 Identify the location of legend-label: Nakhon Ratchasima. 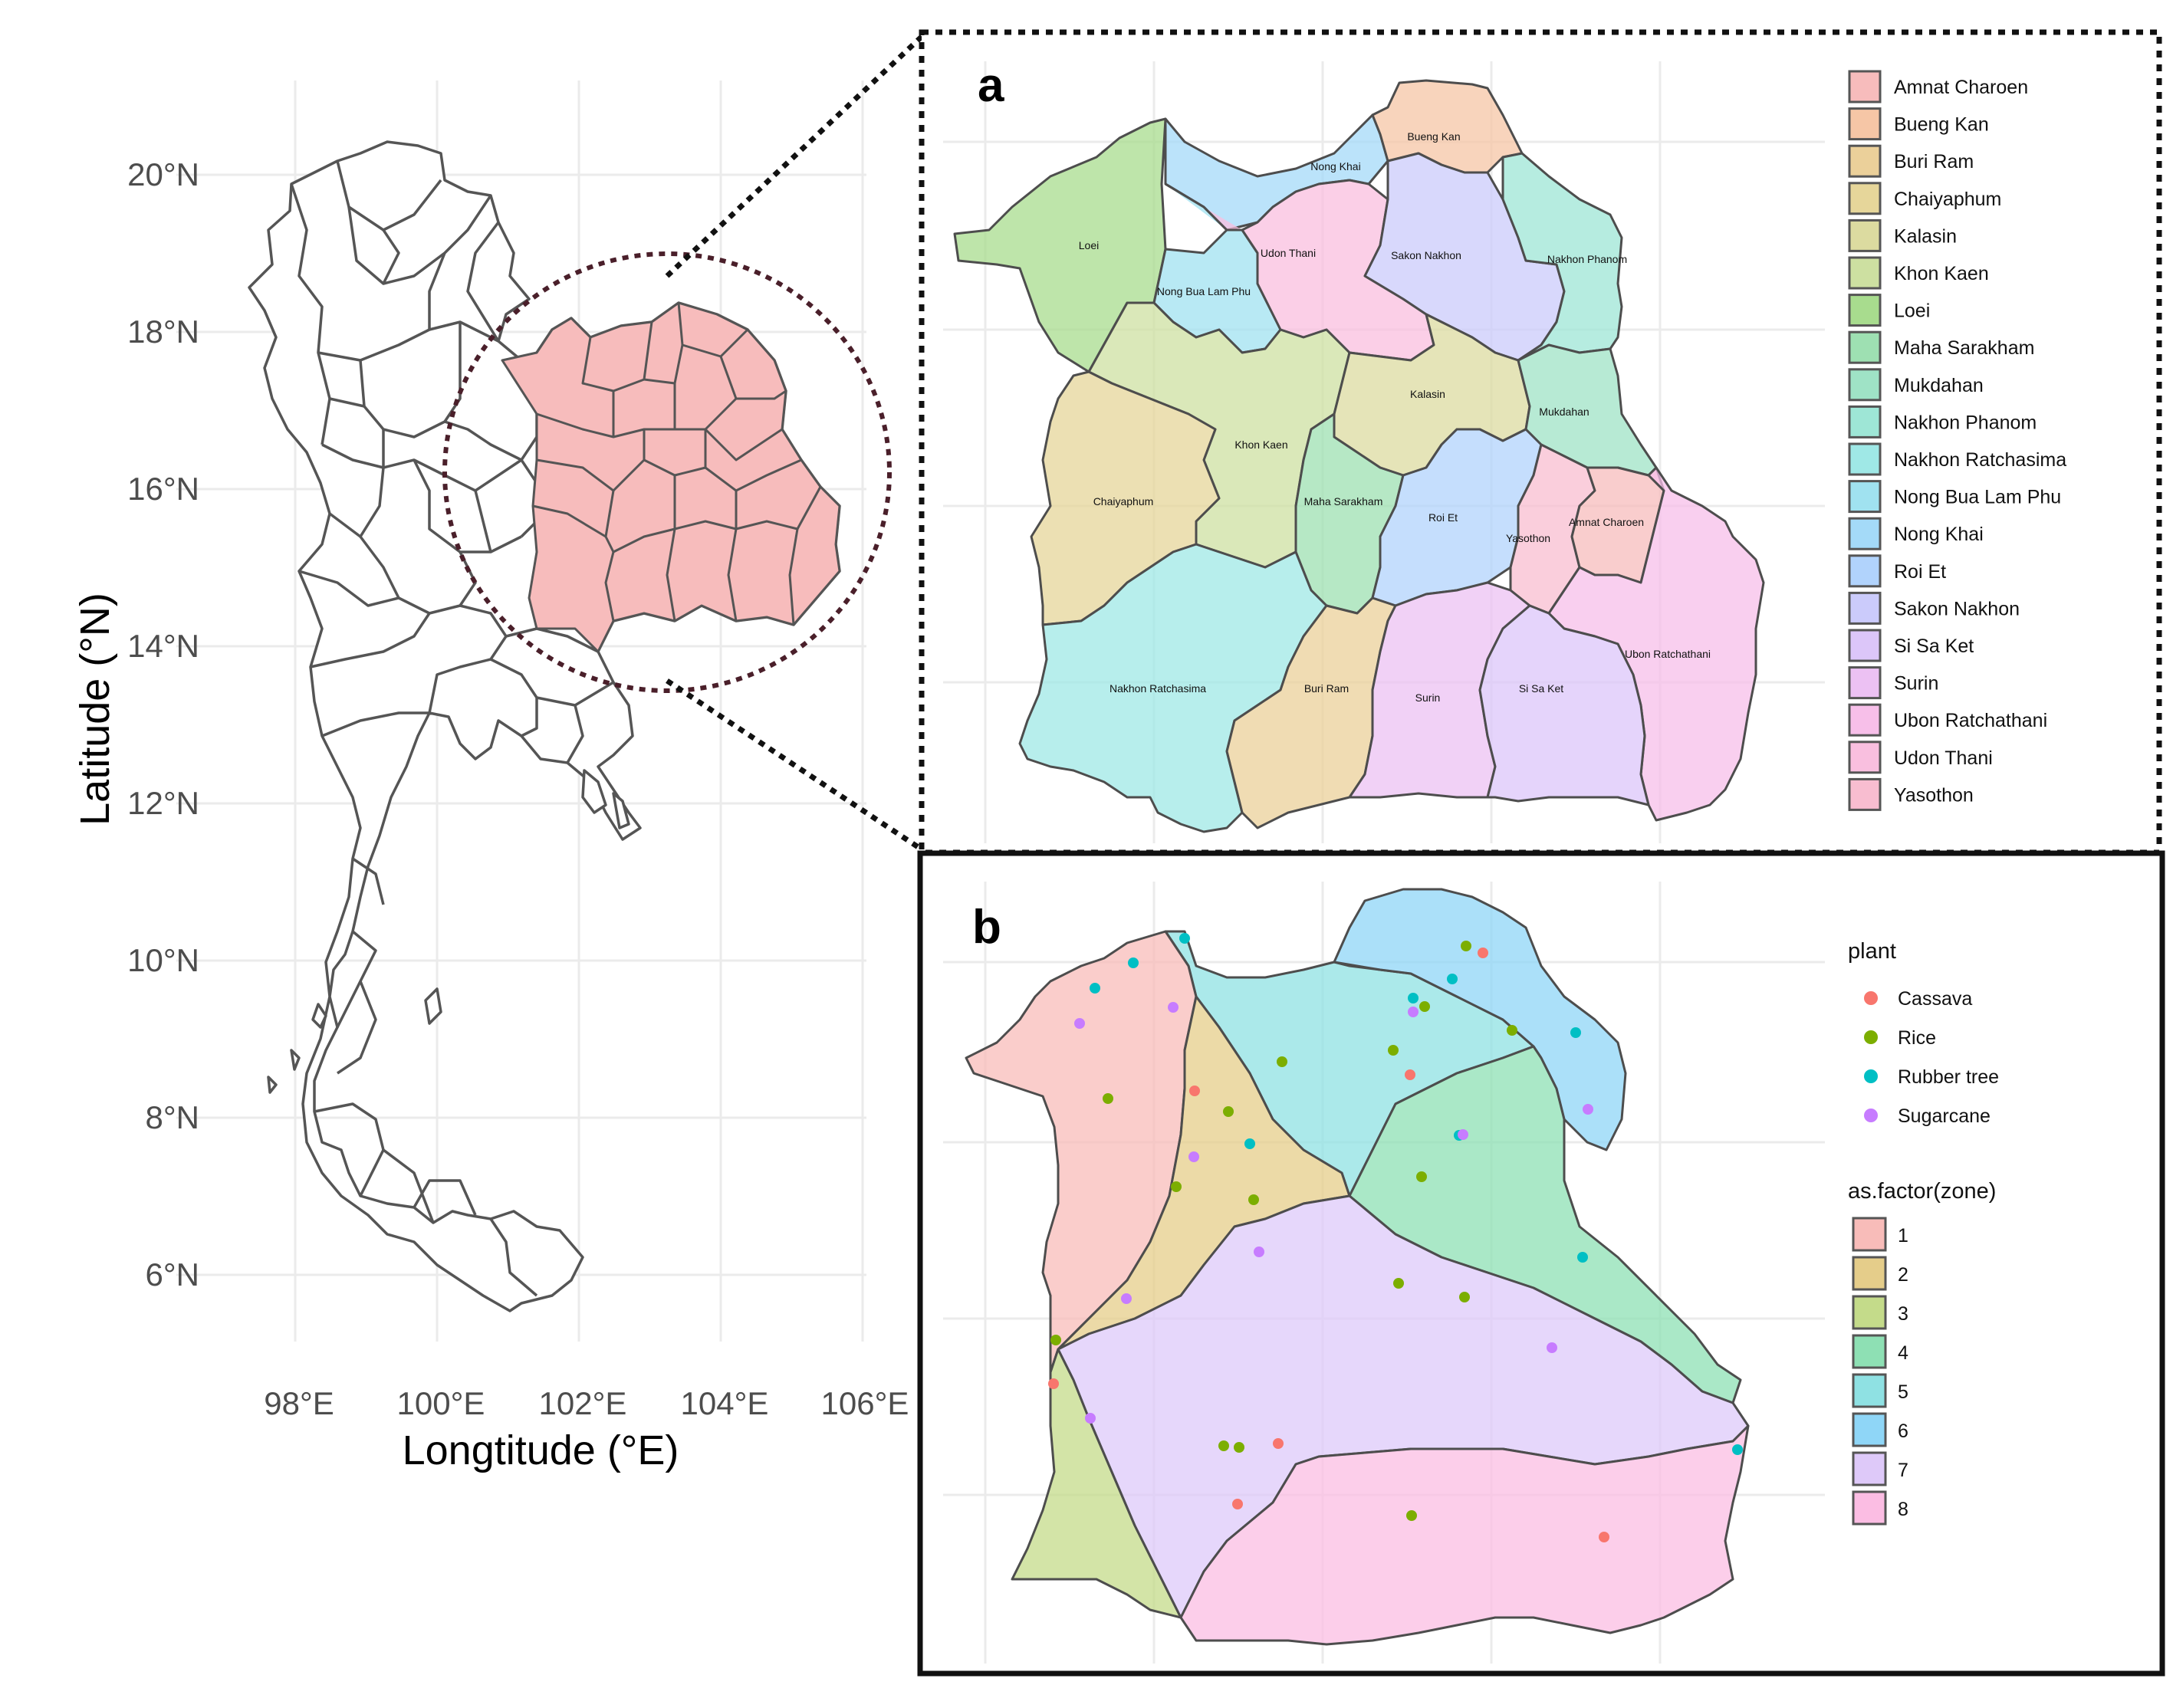
(1980, 460).